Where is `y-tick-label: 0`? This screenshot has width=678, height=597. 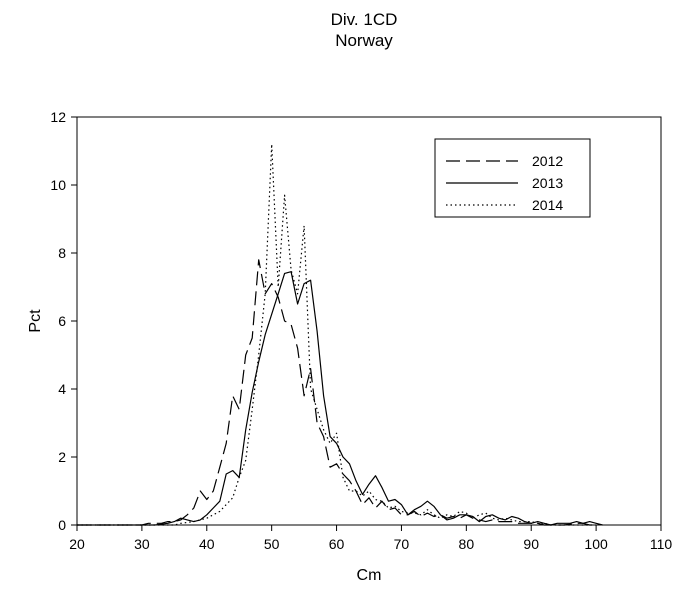 y-tick-label: 0 is located at coordinates (62, 525).